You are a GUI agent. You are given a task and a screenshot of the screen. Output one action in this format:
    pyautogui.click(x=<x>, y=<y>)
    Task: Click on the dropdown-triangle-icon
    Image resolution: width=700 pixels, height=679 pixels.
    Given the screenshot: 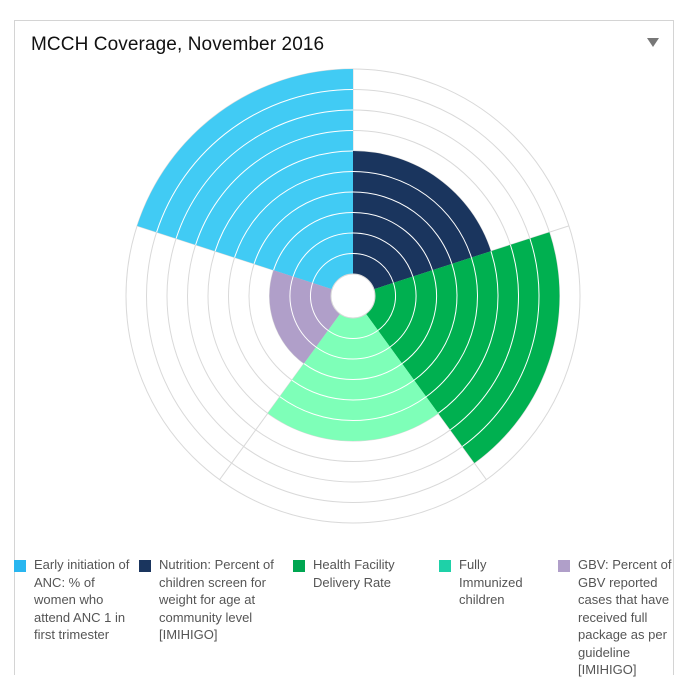 What is the action you would take?
    pyautogui.click(x=653, y=42)
    